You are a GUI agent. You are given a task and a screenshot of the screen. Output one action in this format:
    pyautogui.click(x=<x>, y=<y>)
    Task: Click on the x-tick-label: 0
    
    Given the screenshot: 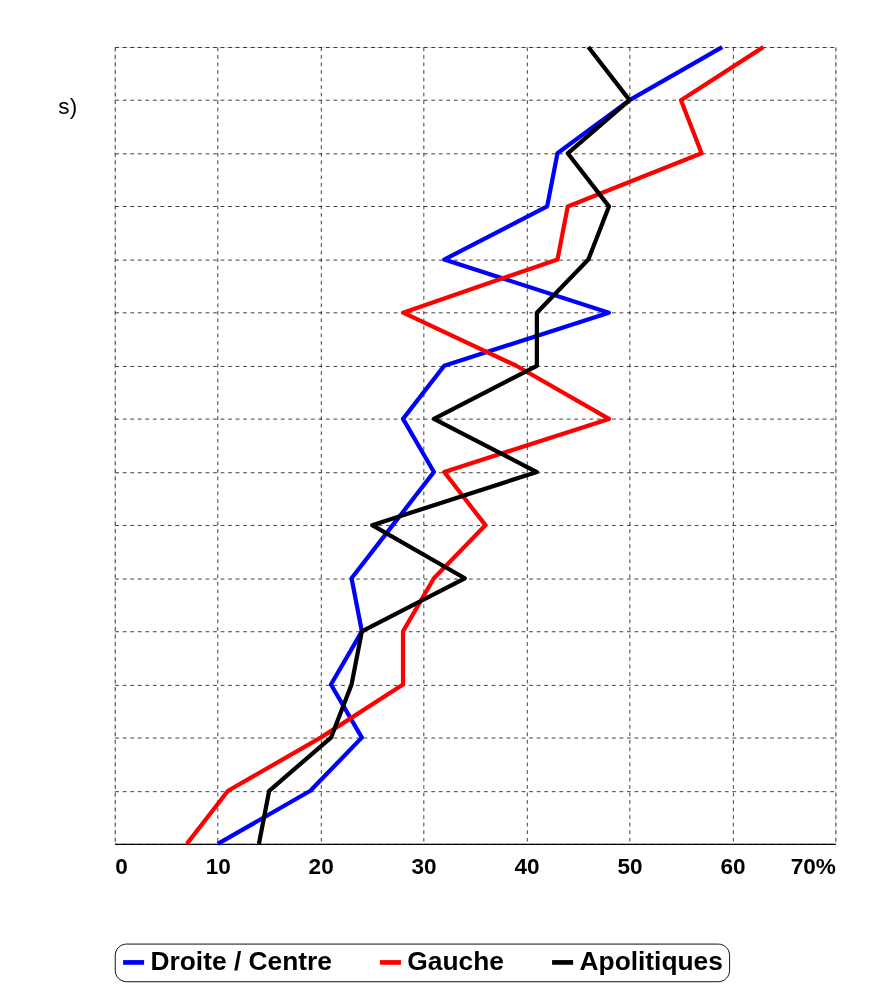 What is the action you would take?
    pyautogui.click(x=121, y=866)
    